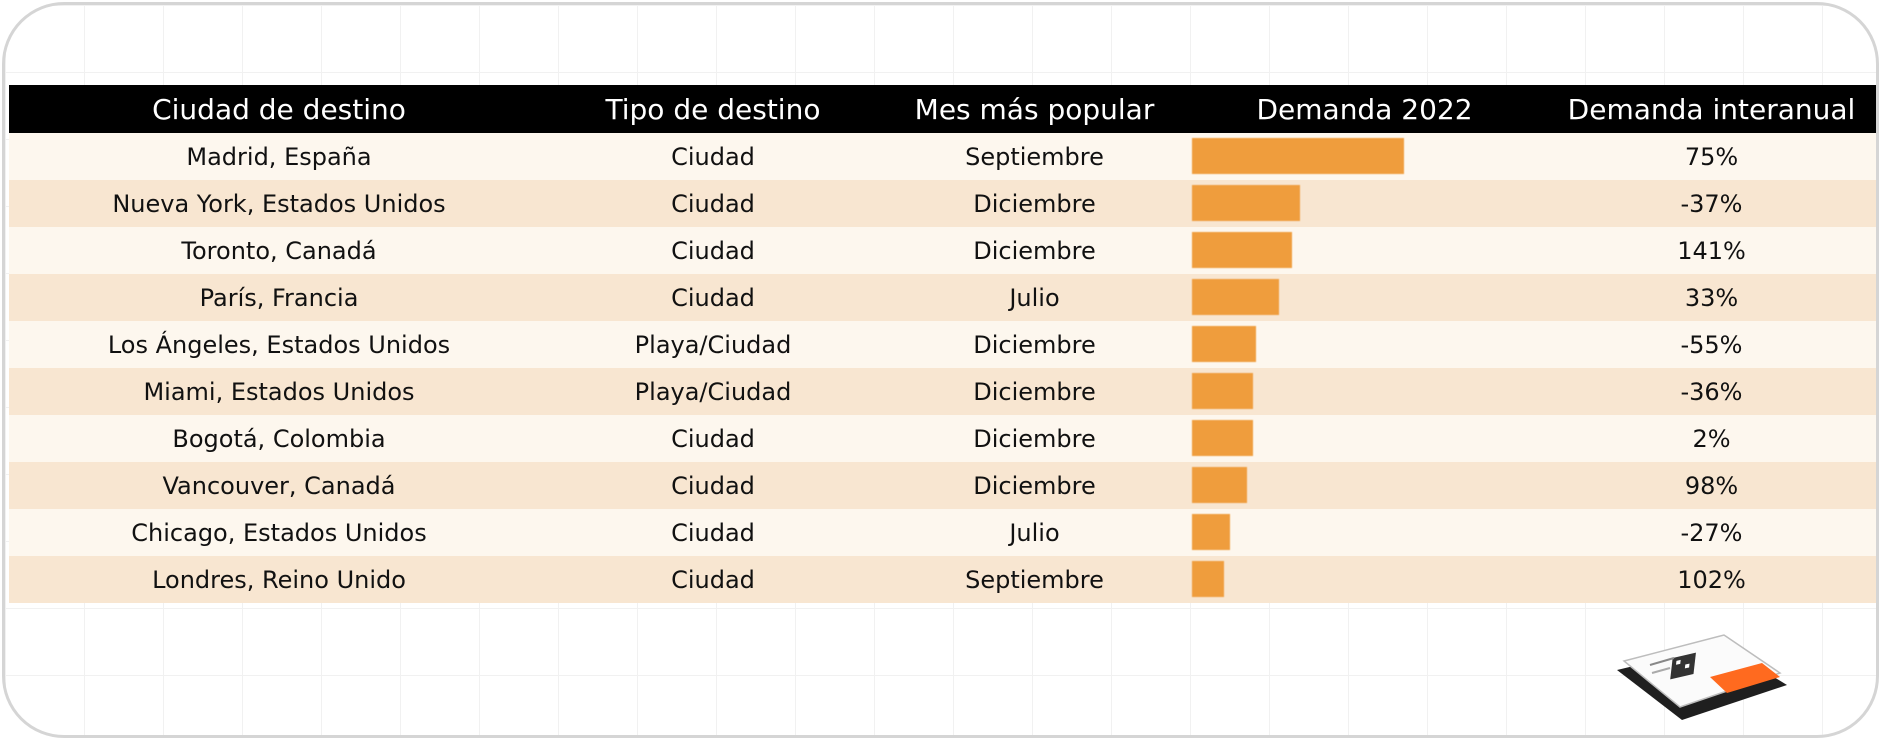 This screenshot has width=1885, height=744. What do you see at coordinates (713, 109) in the screenshot?
I see `header-type: Tipo de destino` at bounding box center [713, 109].